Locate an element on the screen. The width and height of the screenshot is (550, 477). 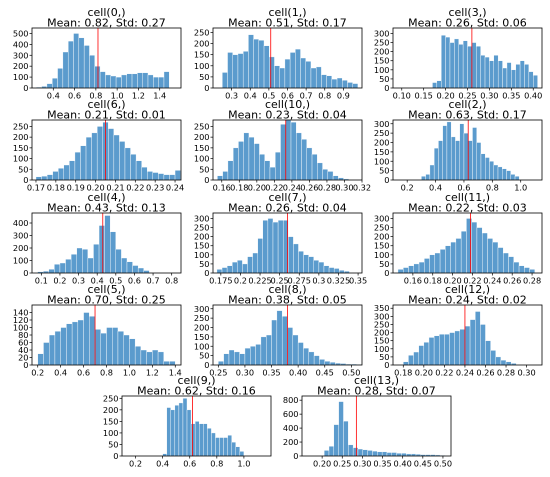
x-tick-label: 0.10 is located at coordinates (402, 96).